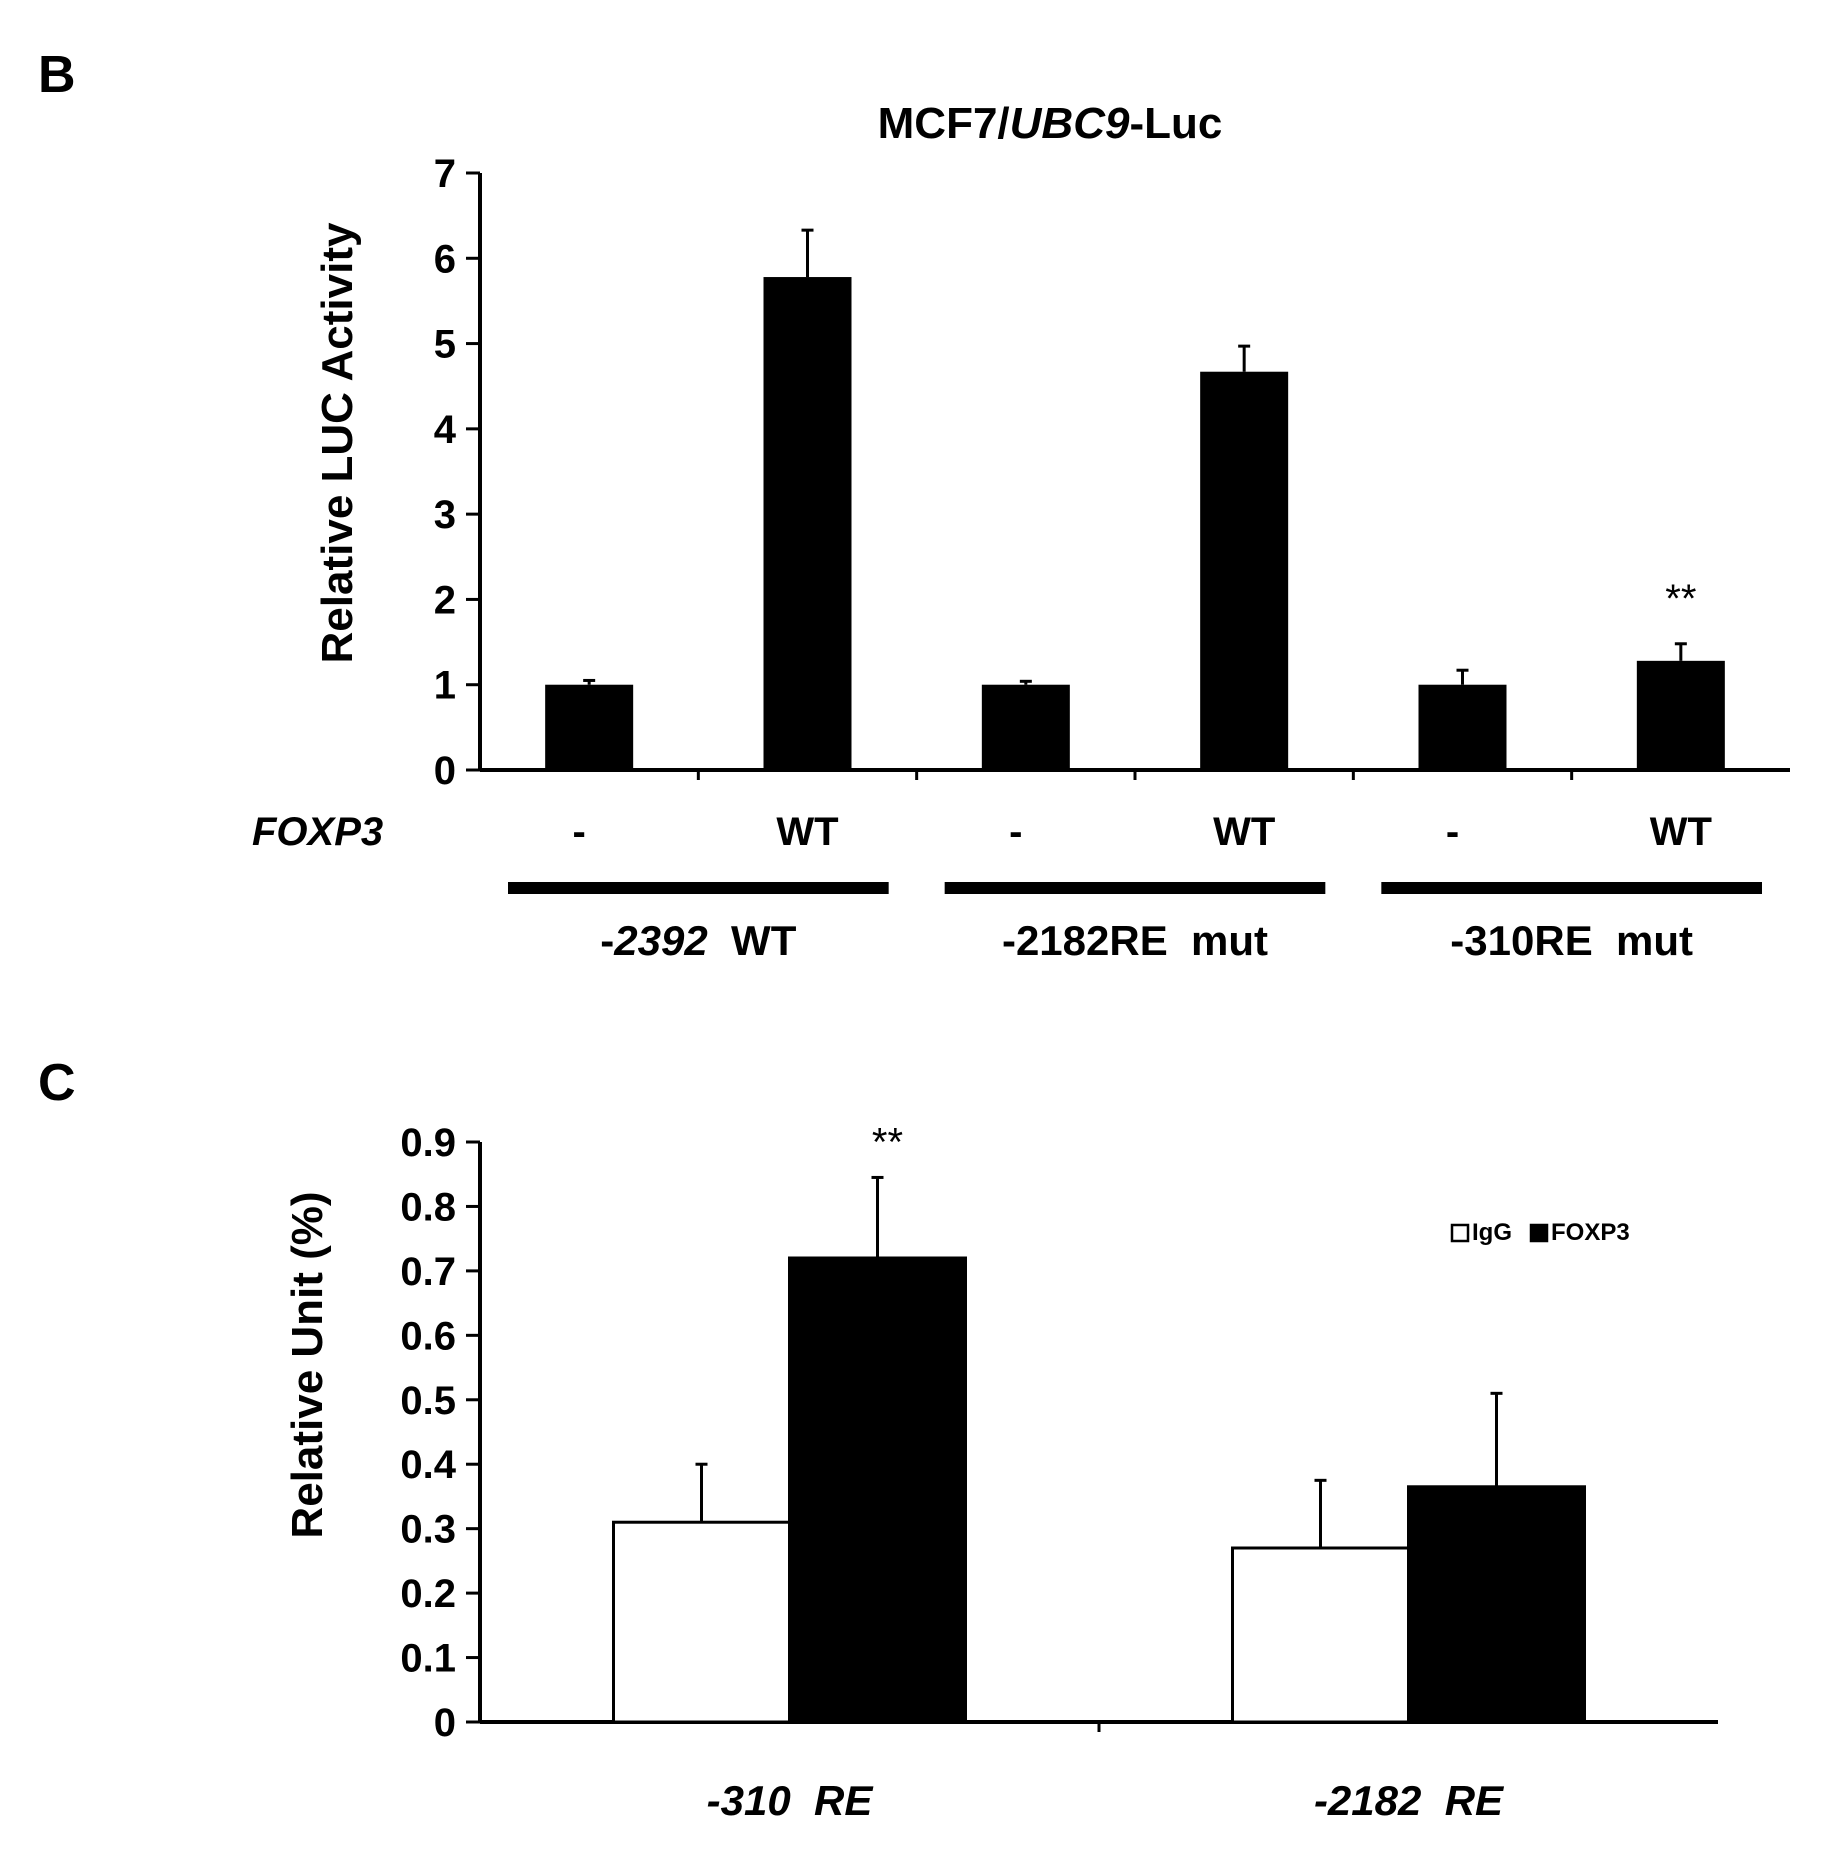  I want to click on panel-b-y-tick-label: 1, so click(445, 686).